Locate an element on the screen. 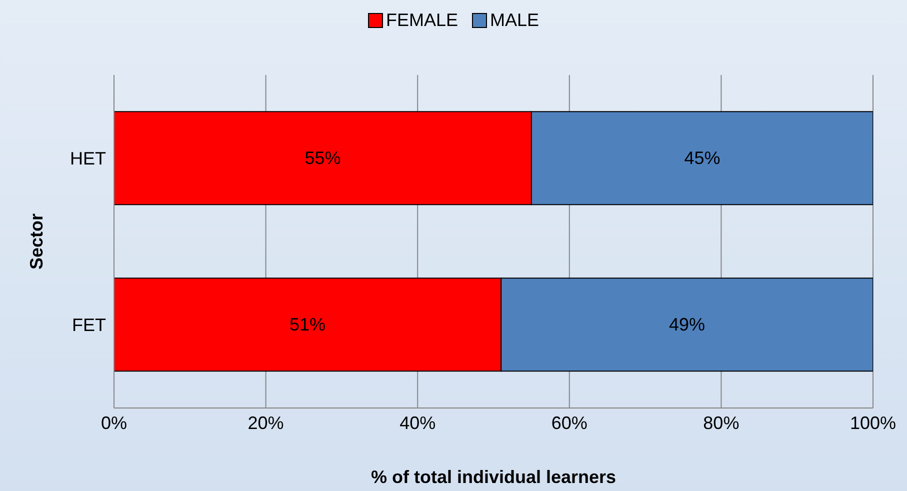 The height and width of the screenshot is (491, 907). y-tick-label: HET is located at coordinates (88, 158).